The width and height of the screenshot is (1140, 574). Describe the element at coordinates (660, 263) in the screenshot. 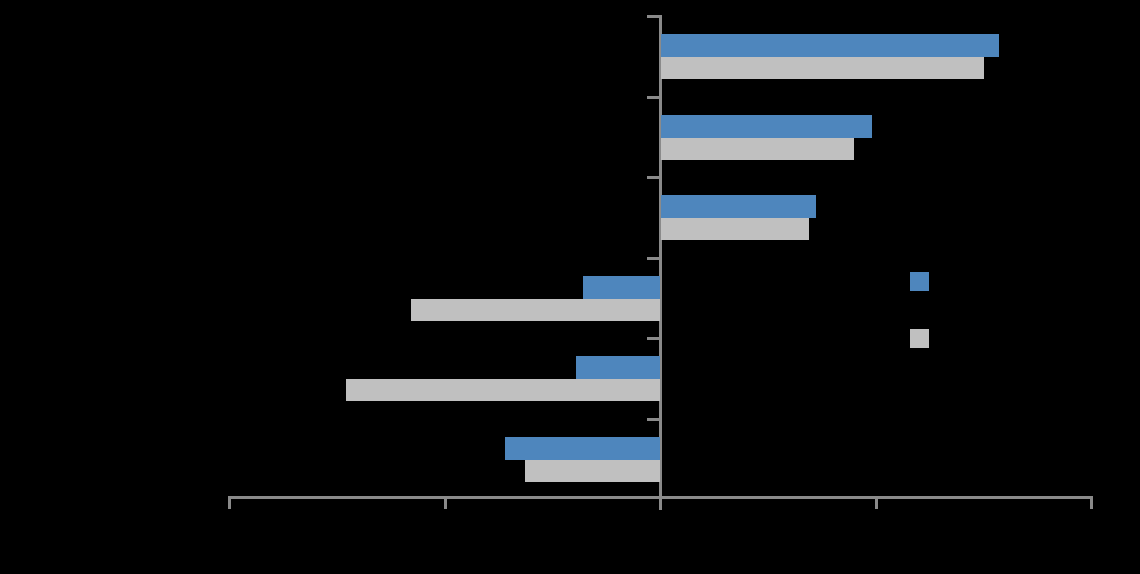

I see `y-axis-line` at that location.